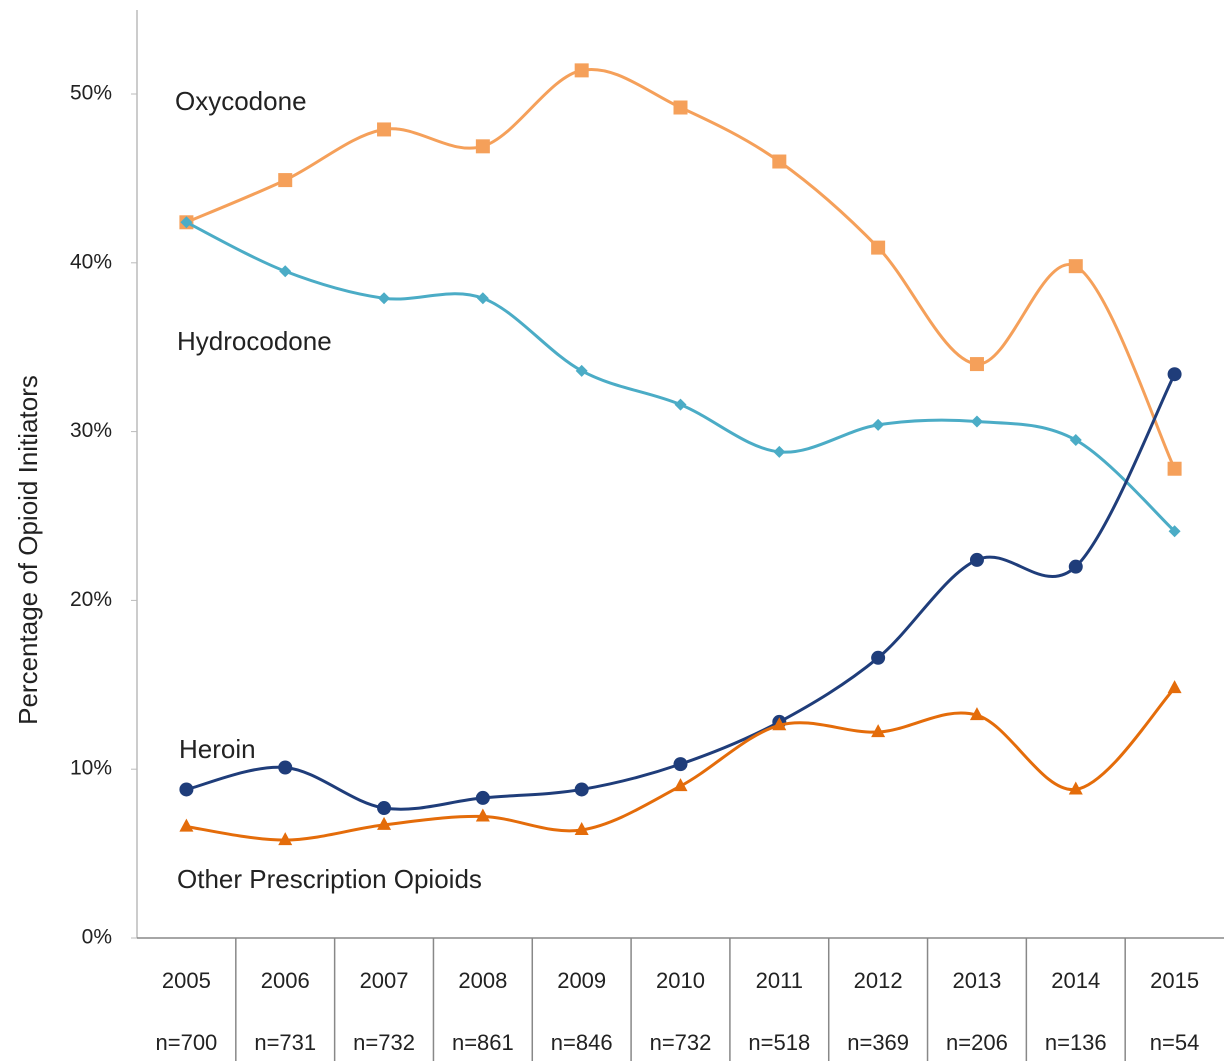  Describe the element at coordinates (1175, 1042) in the screenshot. I see `sample-size: n=54` at that location.